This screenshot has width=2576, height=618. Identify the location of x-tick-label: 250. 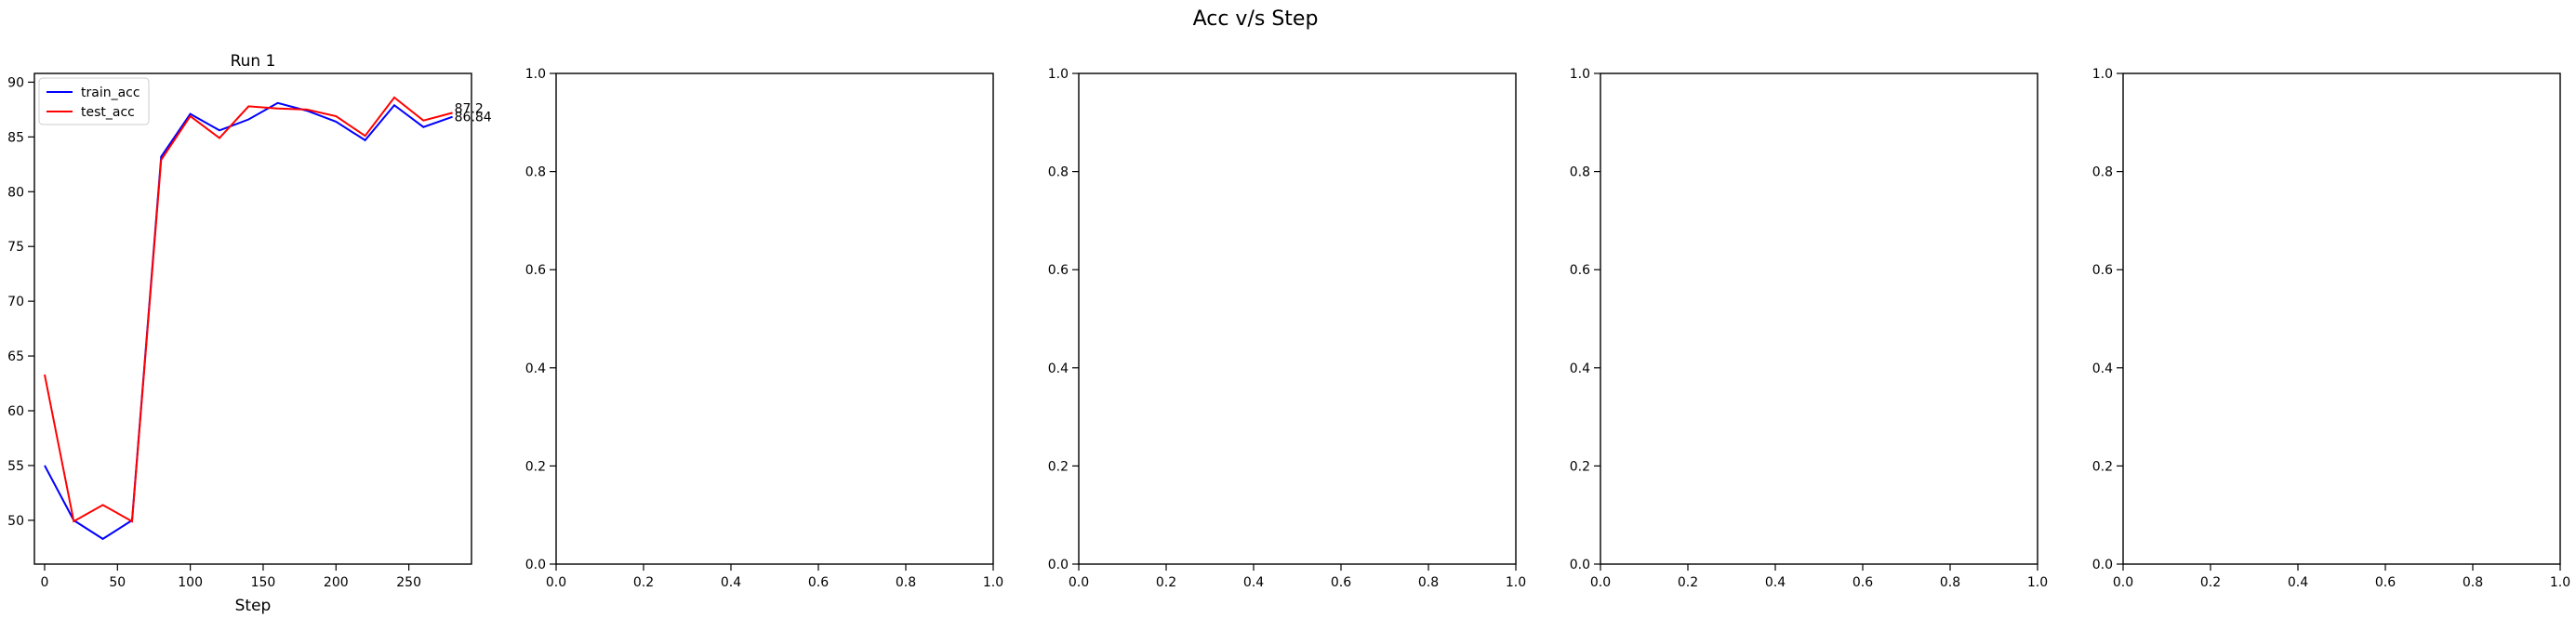
(408, 582).